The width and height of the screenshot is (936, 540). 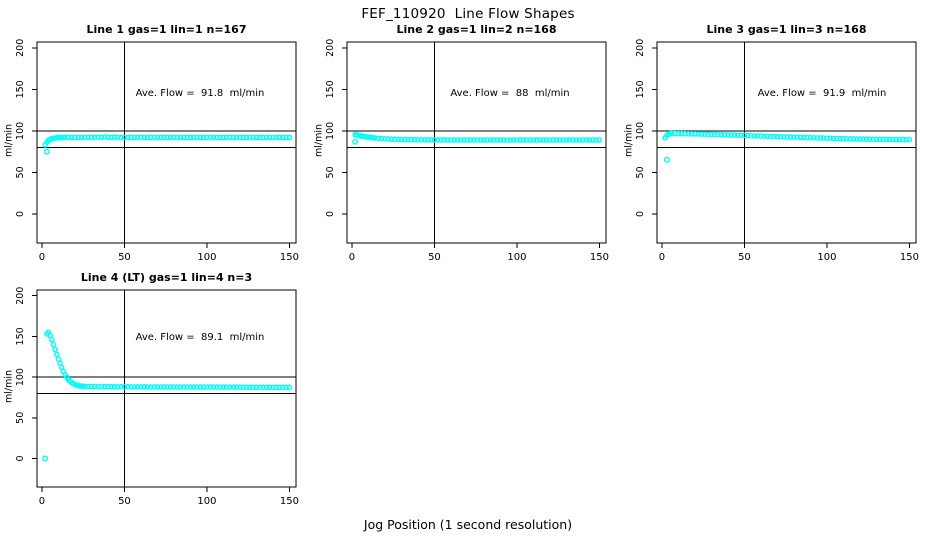 I want to click on plot-2-y-axis-label: ml/min, so click(x=319, y=141).